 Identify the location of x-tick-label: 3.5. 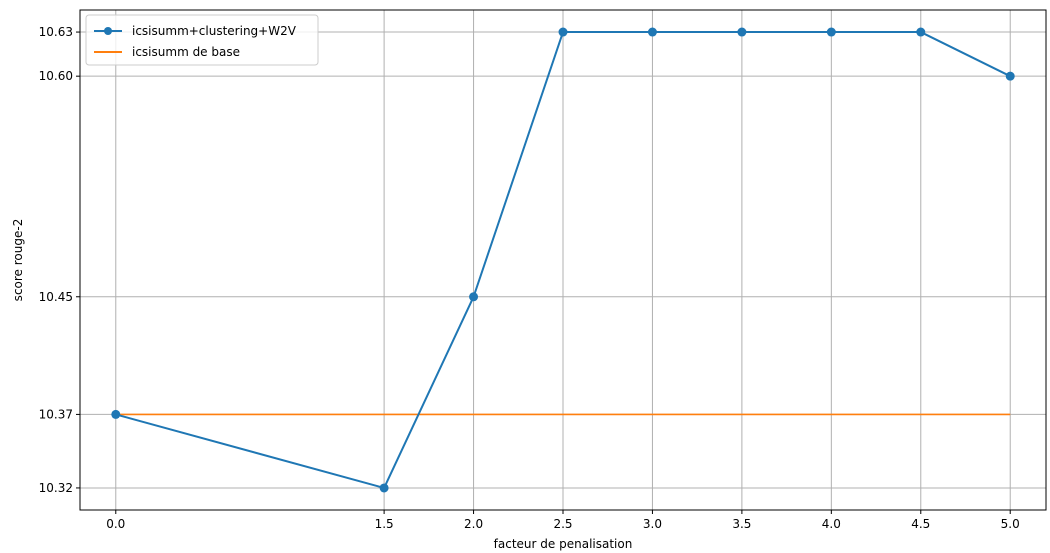
(741, 524).